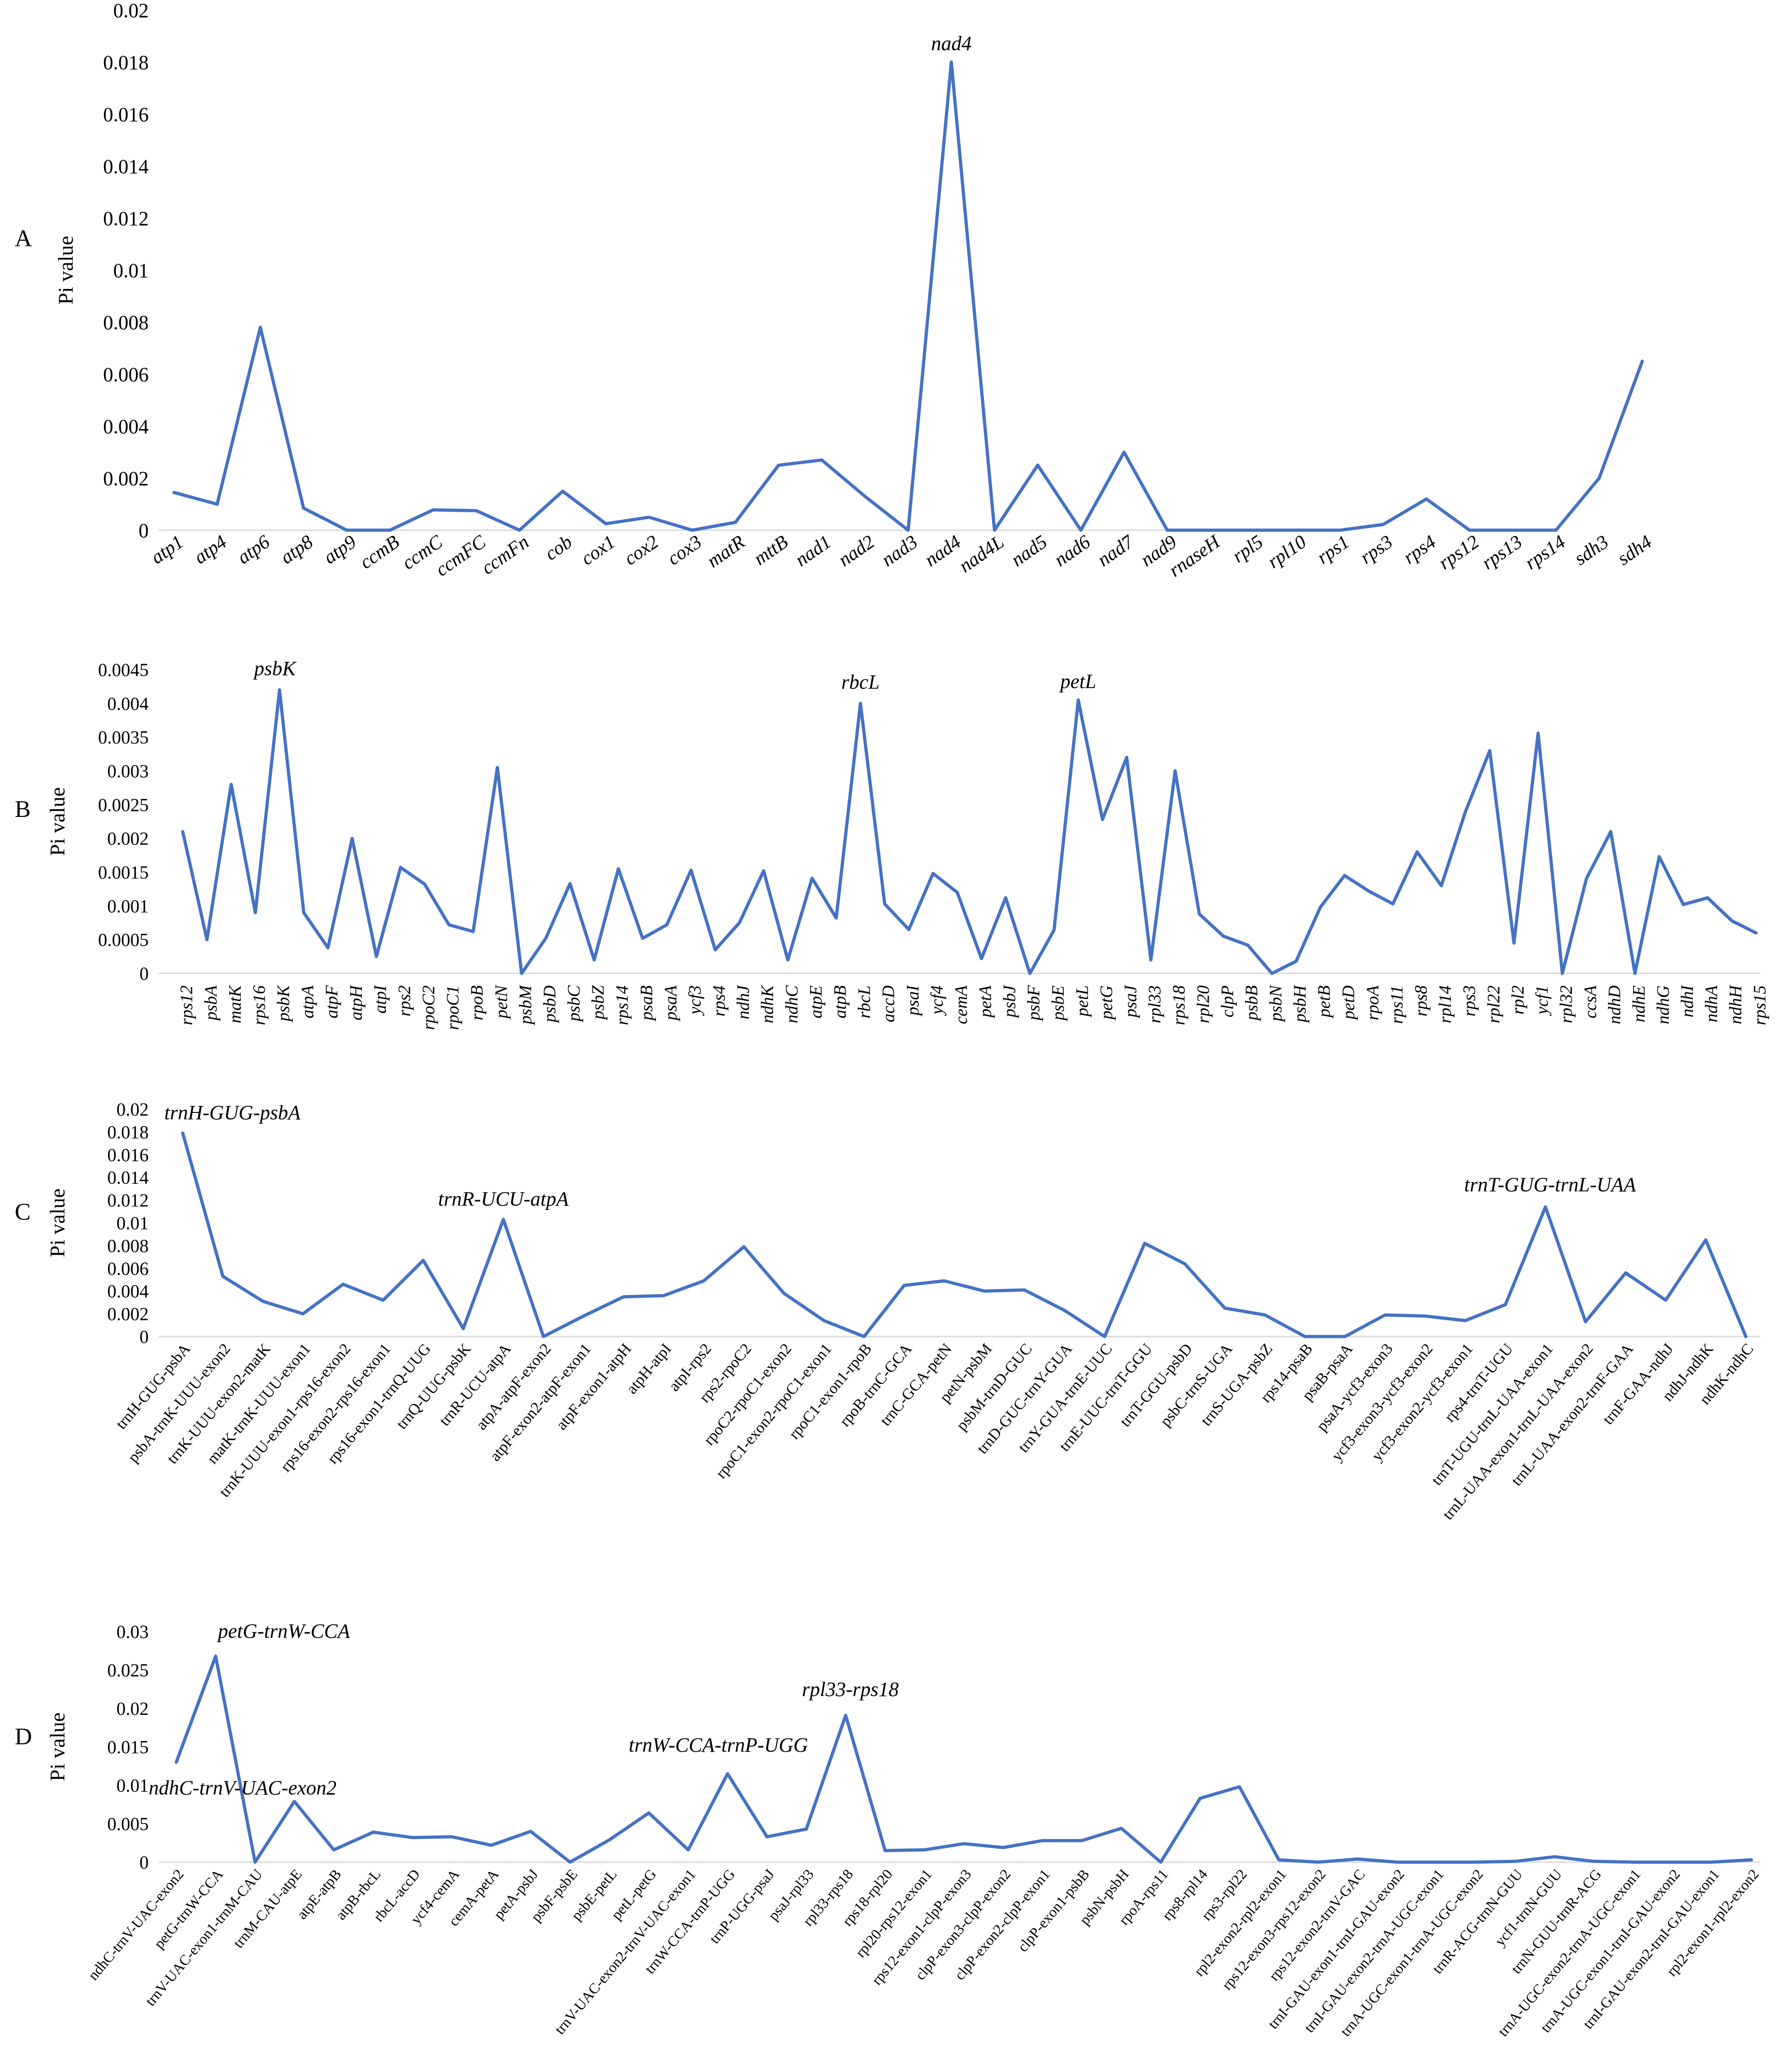 Image resolution: width=1779 pixels, height=2072 pixels. Describe the element at coordinates (332, 1002) in the screenshot. I see `x-tick-label: atpF` at that location.